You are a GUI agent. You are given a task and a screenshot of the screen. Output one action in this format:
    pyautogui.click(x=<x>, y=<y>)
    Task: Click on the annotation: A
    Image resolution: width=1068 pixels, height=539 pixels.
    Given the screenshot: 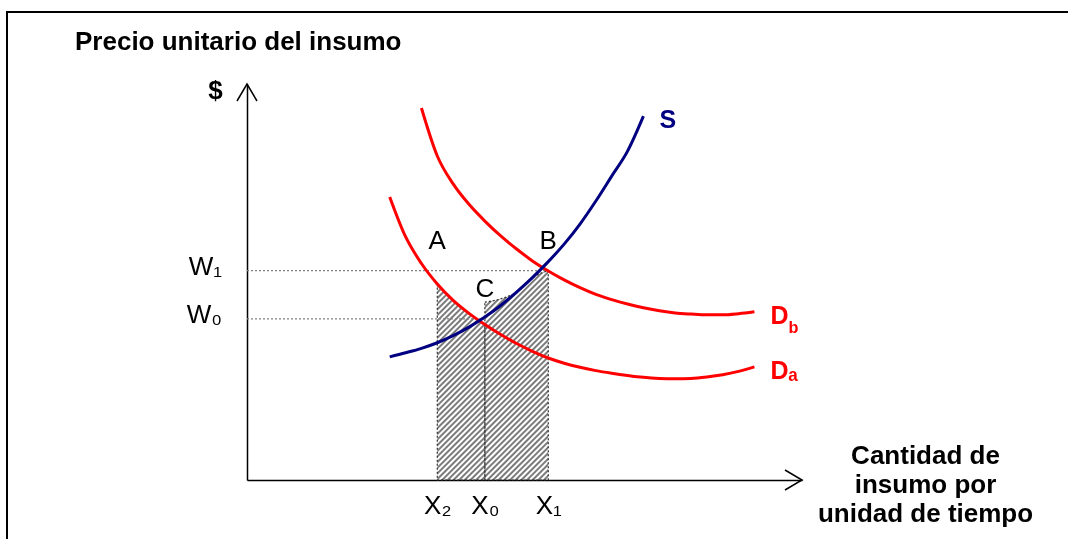 What is the action you would take?
    pyautogui.click(x=437, y=239)
    